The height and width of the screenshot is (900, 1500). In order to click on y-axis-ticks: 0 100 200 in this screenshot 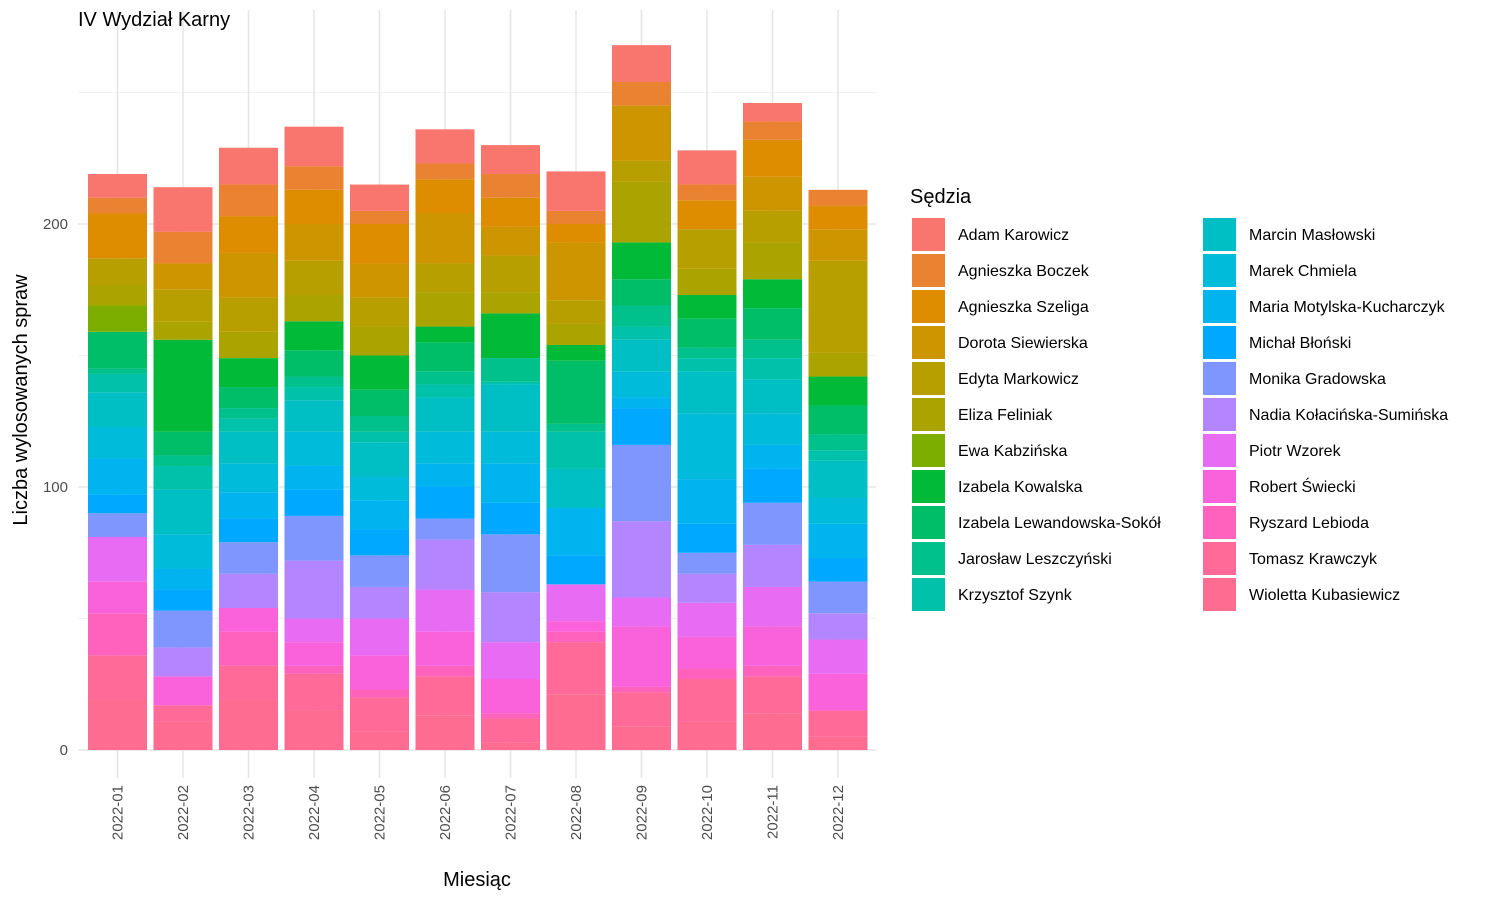, I will do `click(55, 487)`.